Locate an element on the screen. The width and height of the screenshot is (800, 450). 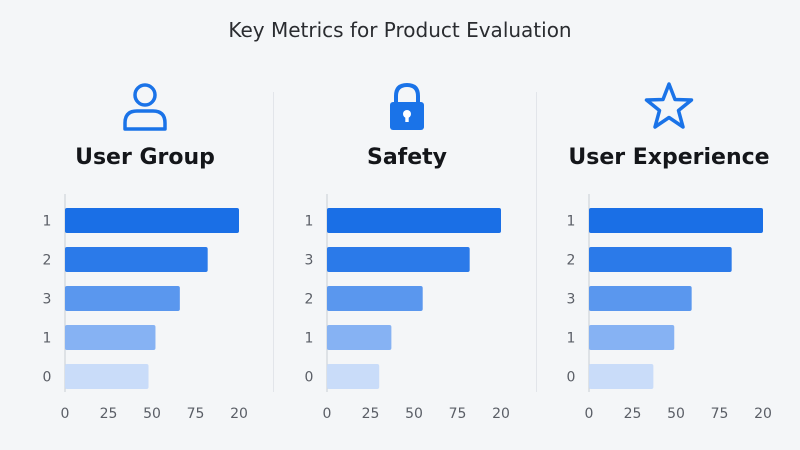
star-icon is located at coordinates (669, 106).